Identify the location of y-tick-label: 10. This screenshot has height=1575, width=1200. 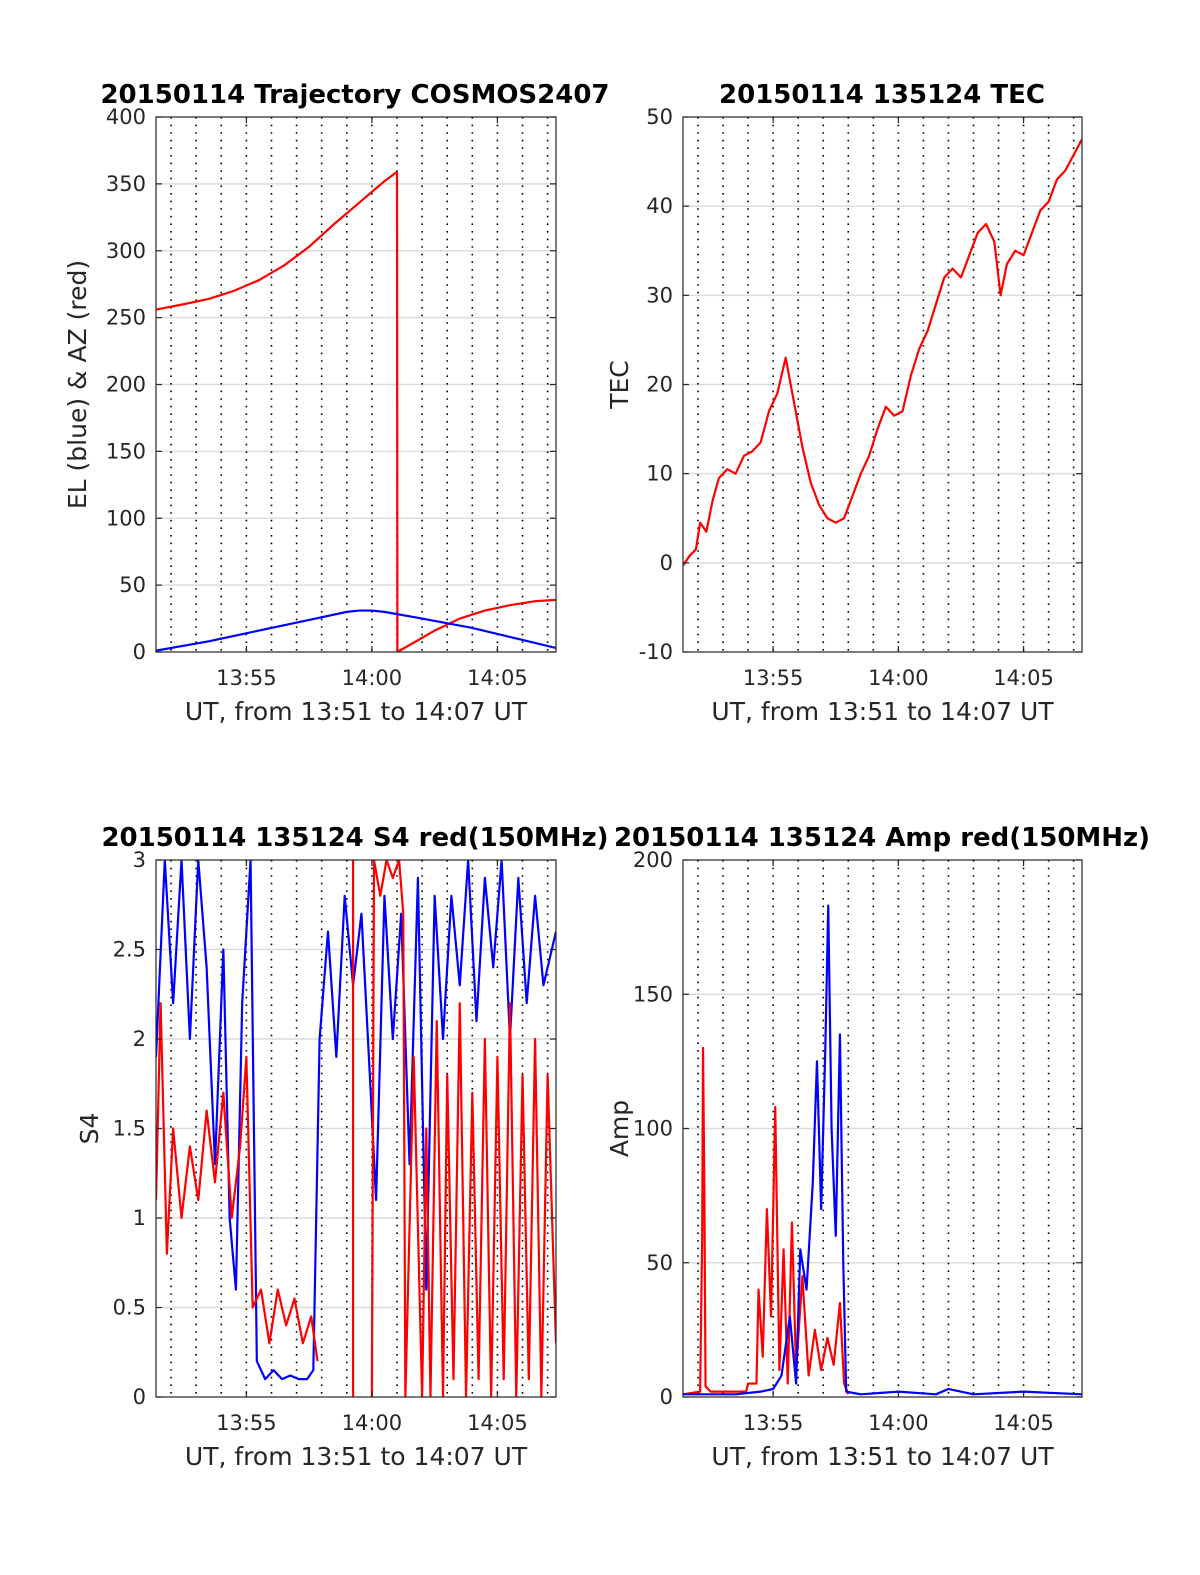
(659, 474).